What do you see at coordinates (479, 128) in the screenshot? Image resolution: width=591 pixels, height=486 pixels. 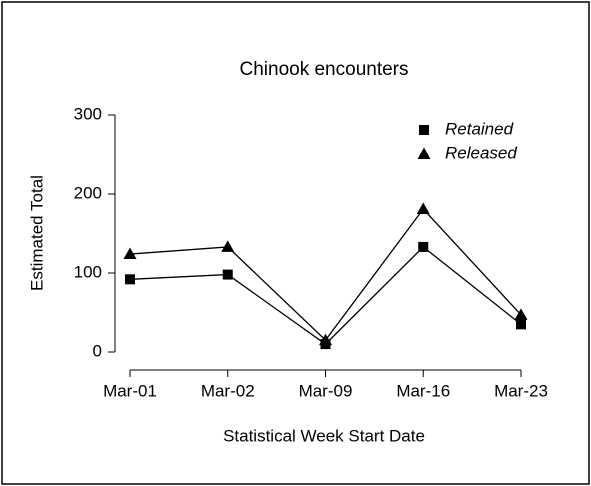 I see `legend-label: Retained` at bounding box center [479, 128].